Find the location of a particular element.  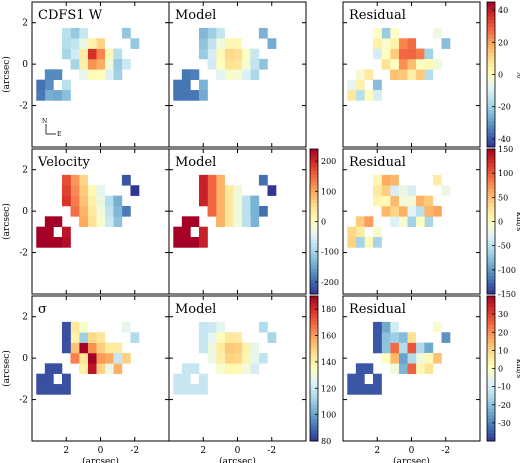

colorbar-tick-label: 140 is located at coordinates (328, 362).